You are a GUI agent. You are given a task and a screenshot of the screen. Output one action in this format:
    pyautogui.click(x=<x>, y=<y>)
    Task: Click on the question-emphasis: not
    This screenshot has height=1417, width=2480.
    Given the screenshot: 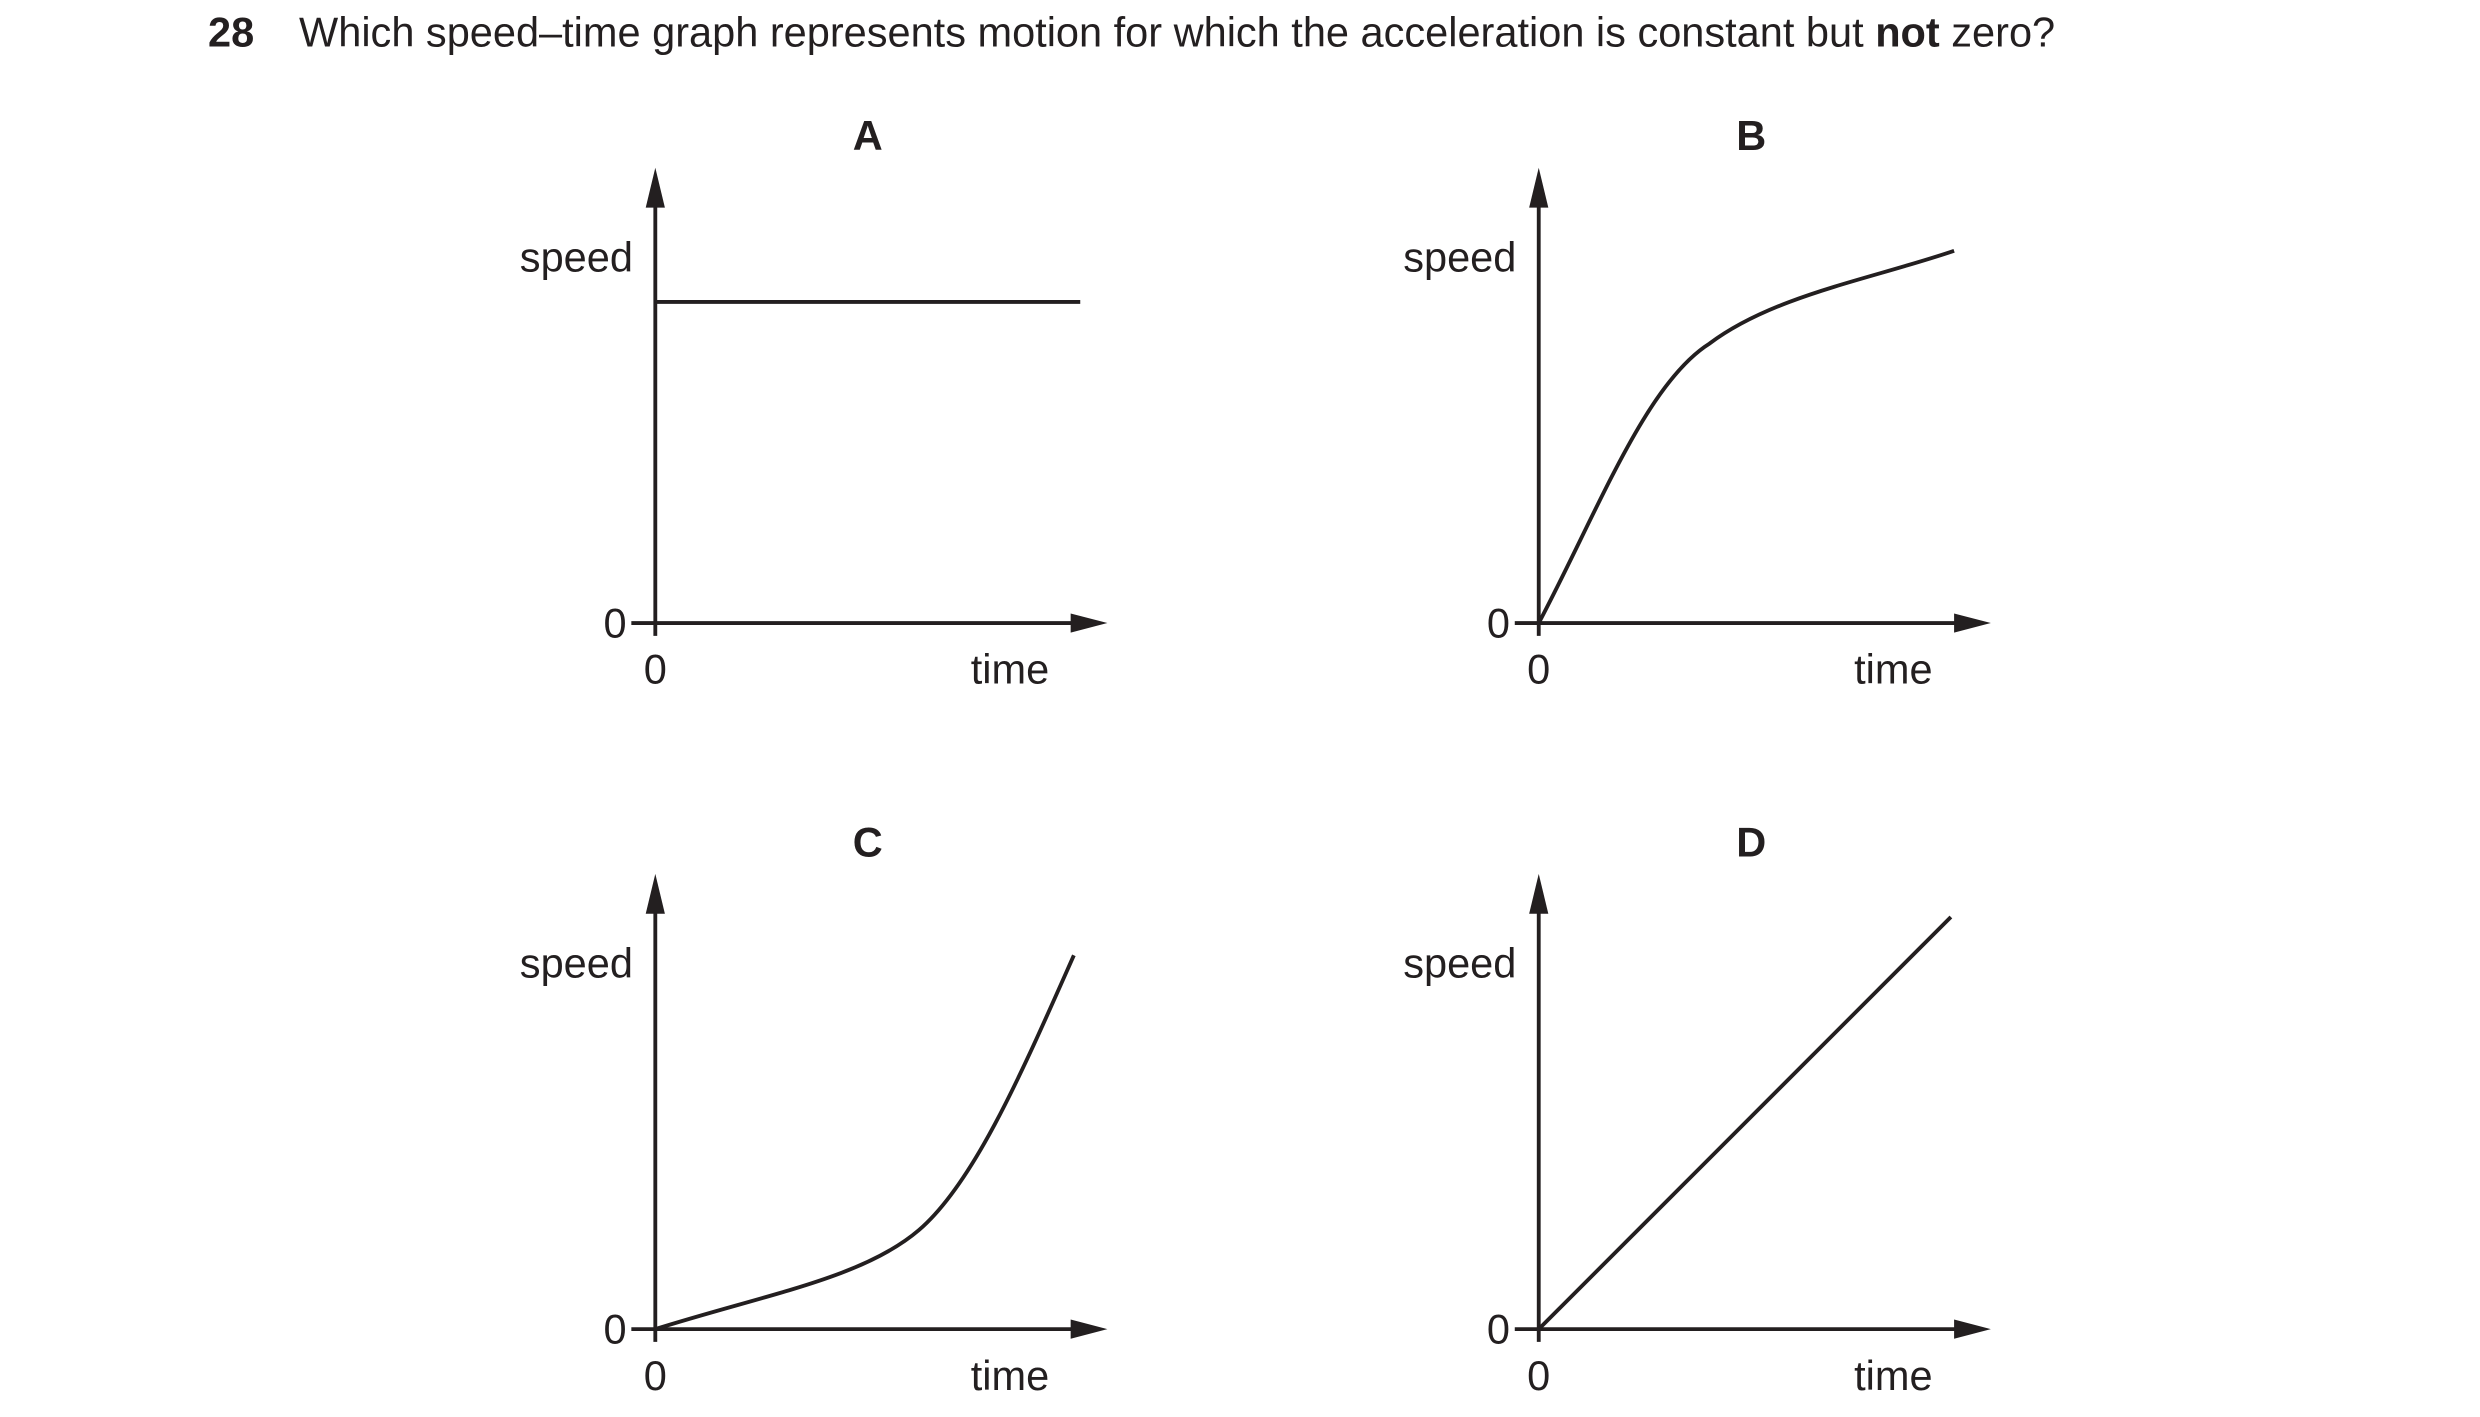 What is the action you would take?
    pyautogui.click(x=1907, y=31)
    